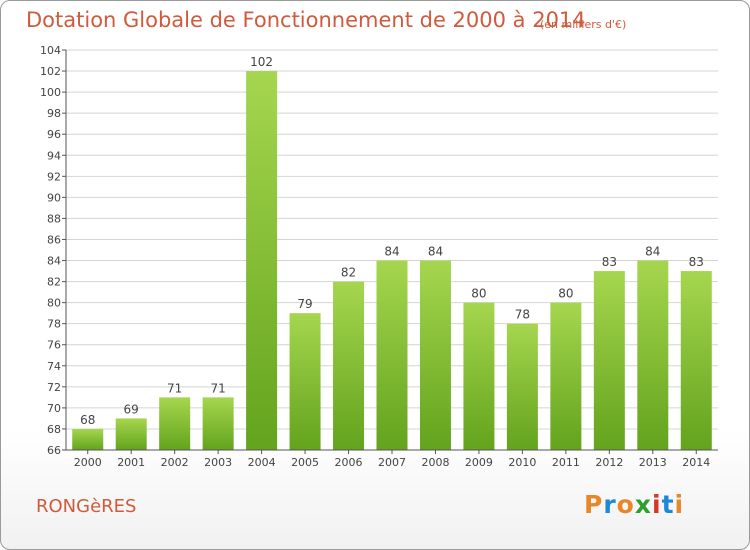 This screenshot has height=550, width=750. What do you see at coordinates (131, 462) in the screenshot?
I see `x-tick-label: 2001` at bounding box center [131, 462].